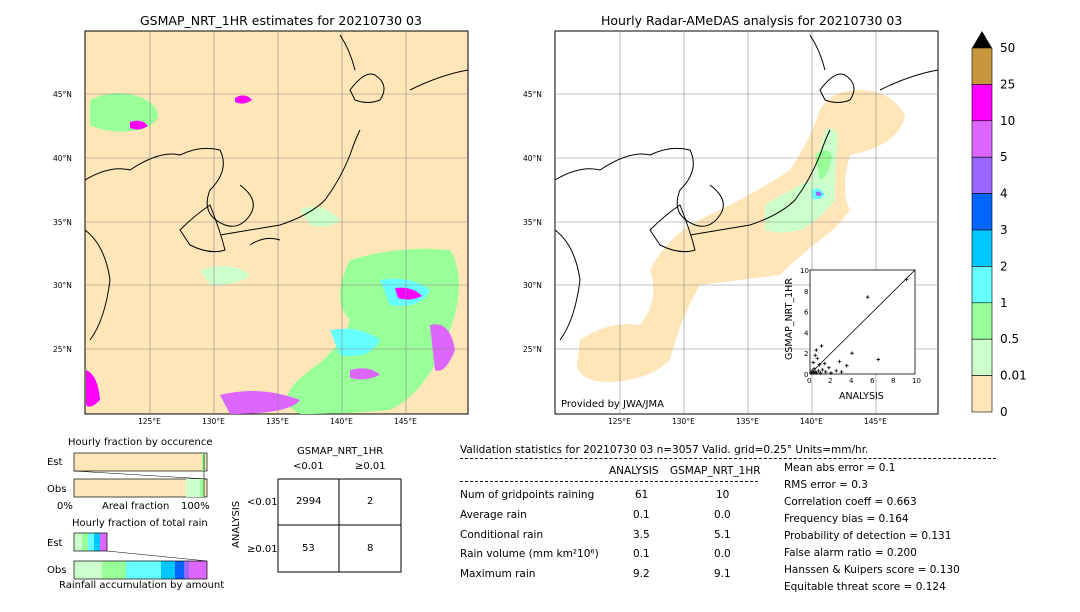  What do you see at coordinates (62, 349) in the screenshot?
I see `svg-text: 25°N` at bounding box center [62, 349].